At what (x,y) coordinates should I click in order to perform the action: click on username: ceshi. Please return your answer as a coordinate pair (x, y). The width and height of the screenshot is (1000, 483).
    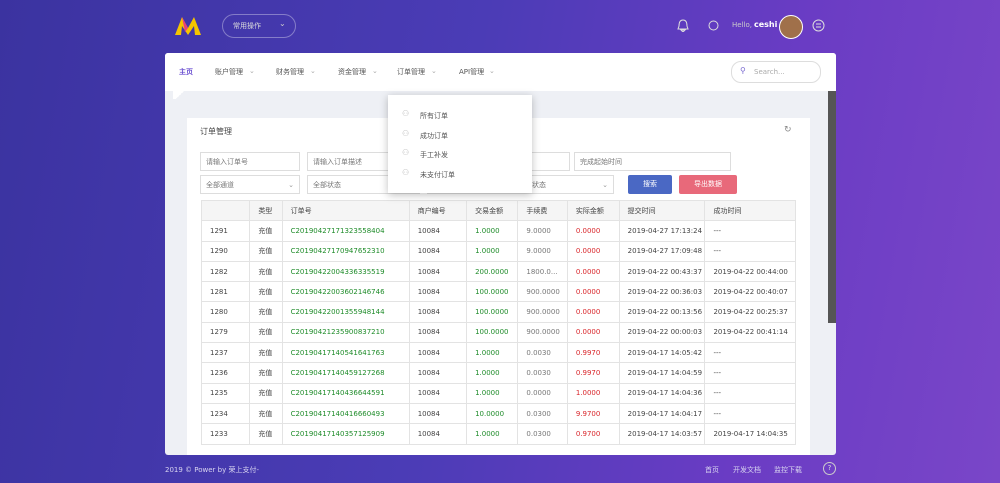
    Looking at the image, I should click on (766, 24).